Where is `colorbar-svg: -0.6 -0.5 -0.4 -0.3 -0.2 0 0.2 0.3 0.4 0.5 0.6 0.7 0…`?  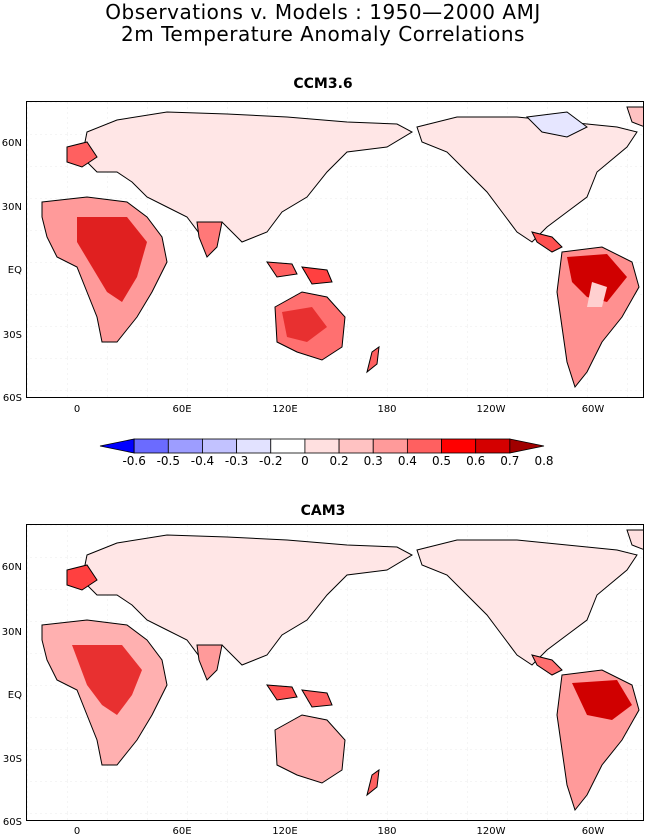 colorbar-svg: -0.6 -0.5 -0.4 -0.3 -0.2 0 0.2 0.3 0.4 0.5 0.6 0.7 0… is located at coordinates (326, 453).